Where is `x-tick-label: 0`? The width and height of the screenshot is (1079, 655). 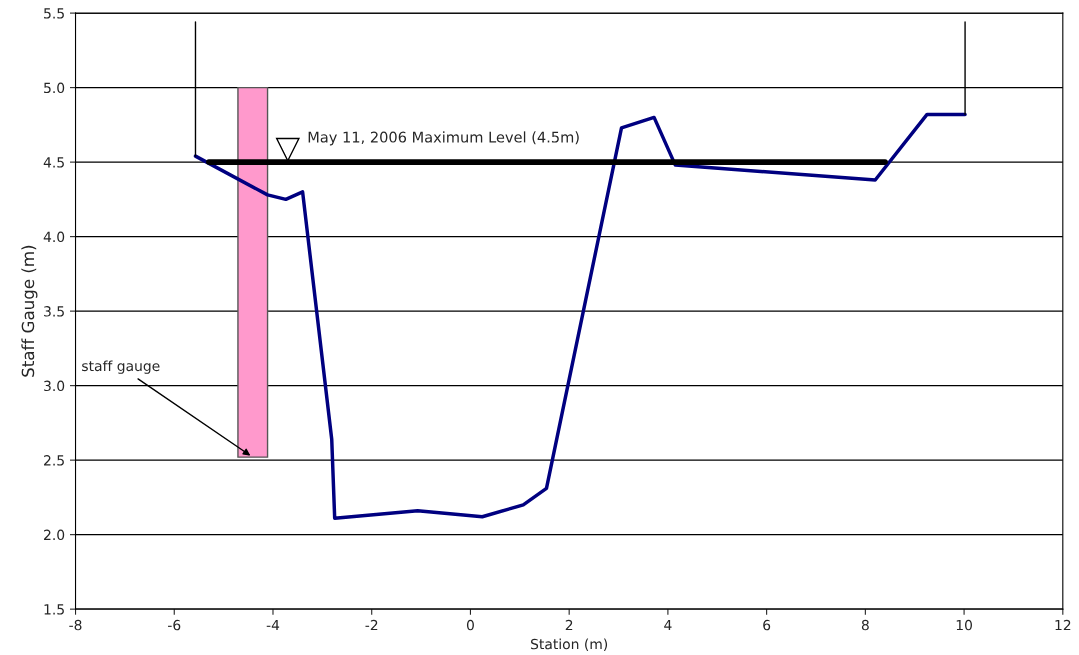 x-tick-label: 0 is located at coordinates (470, 625).